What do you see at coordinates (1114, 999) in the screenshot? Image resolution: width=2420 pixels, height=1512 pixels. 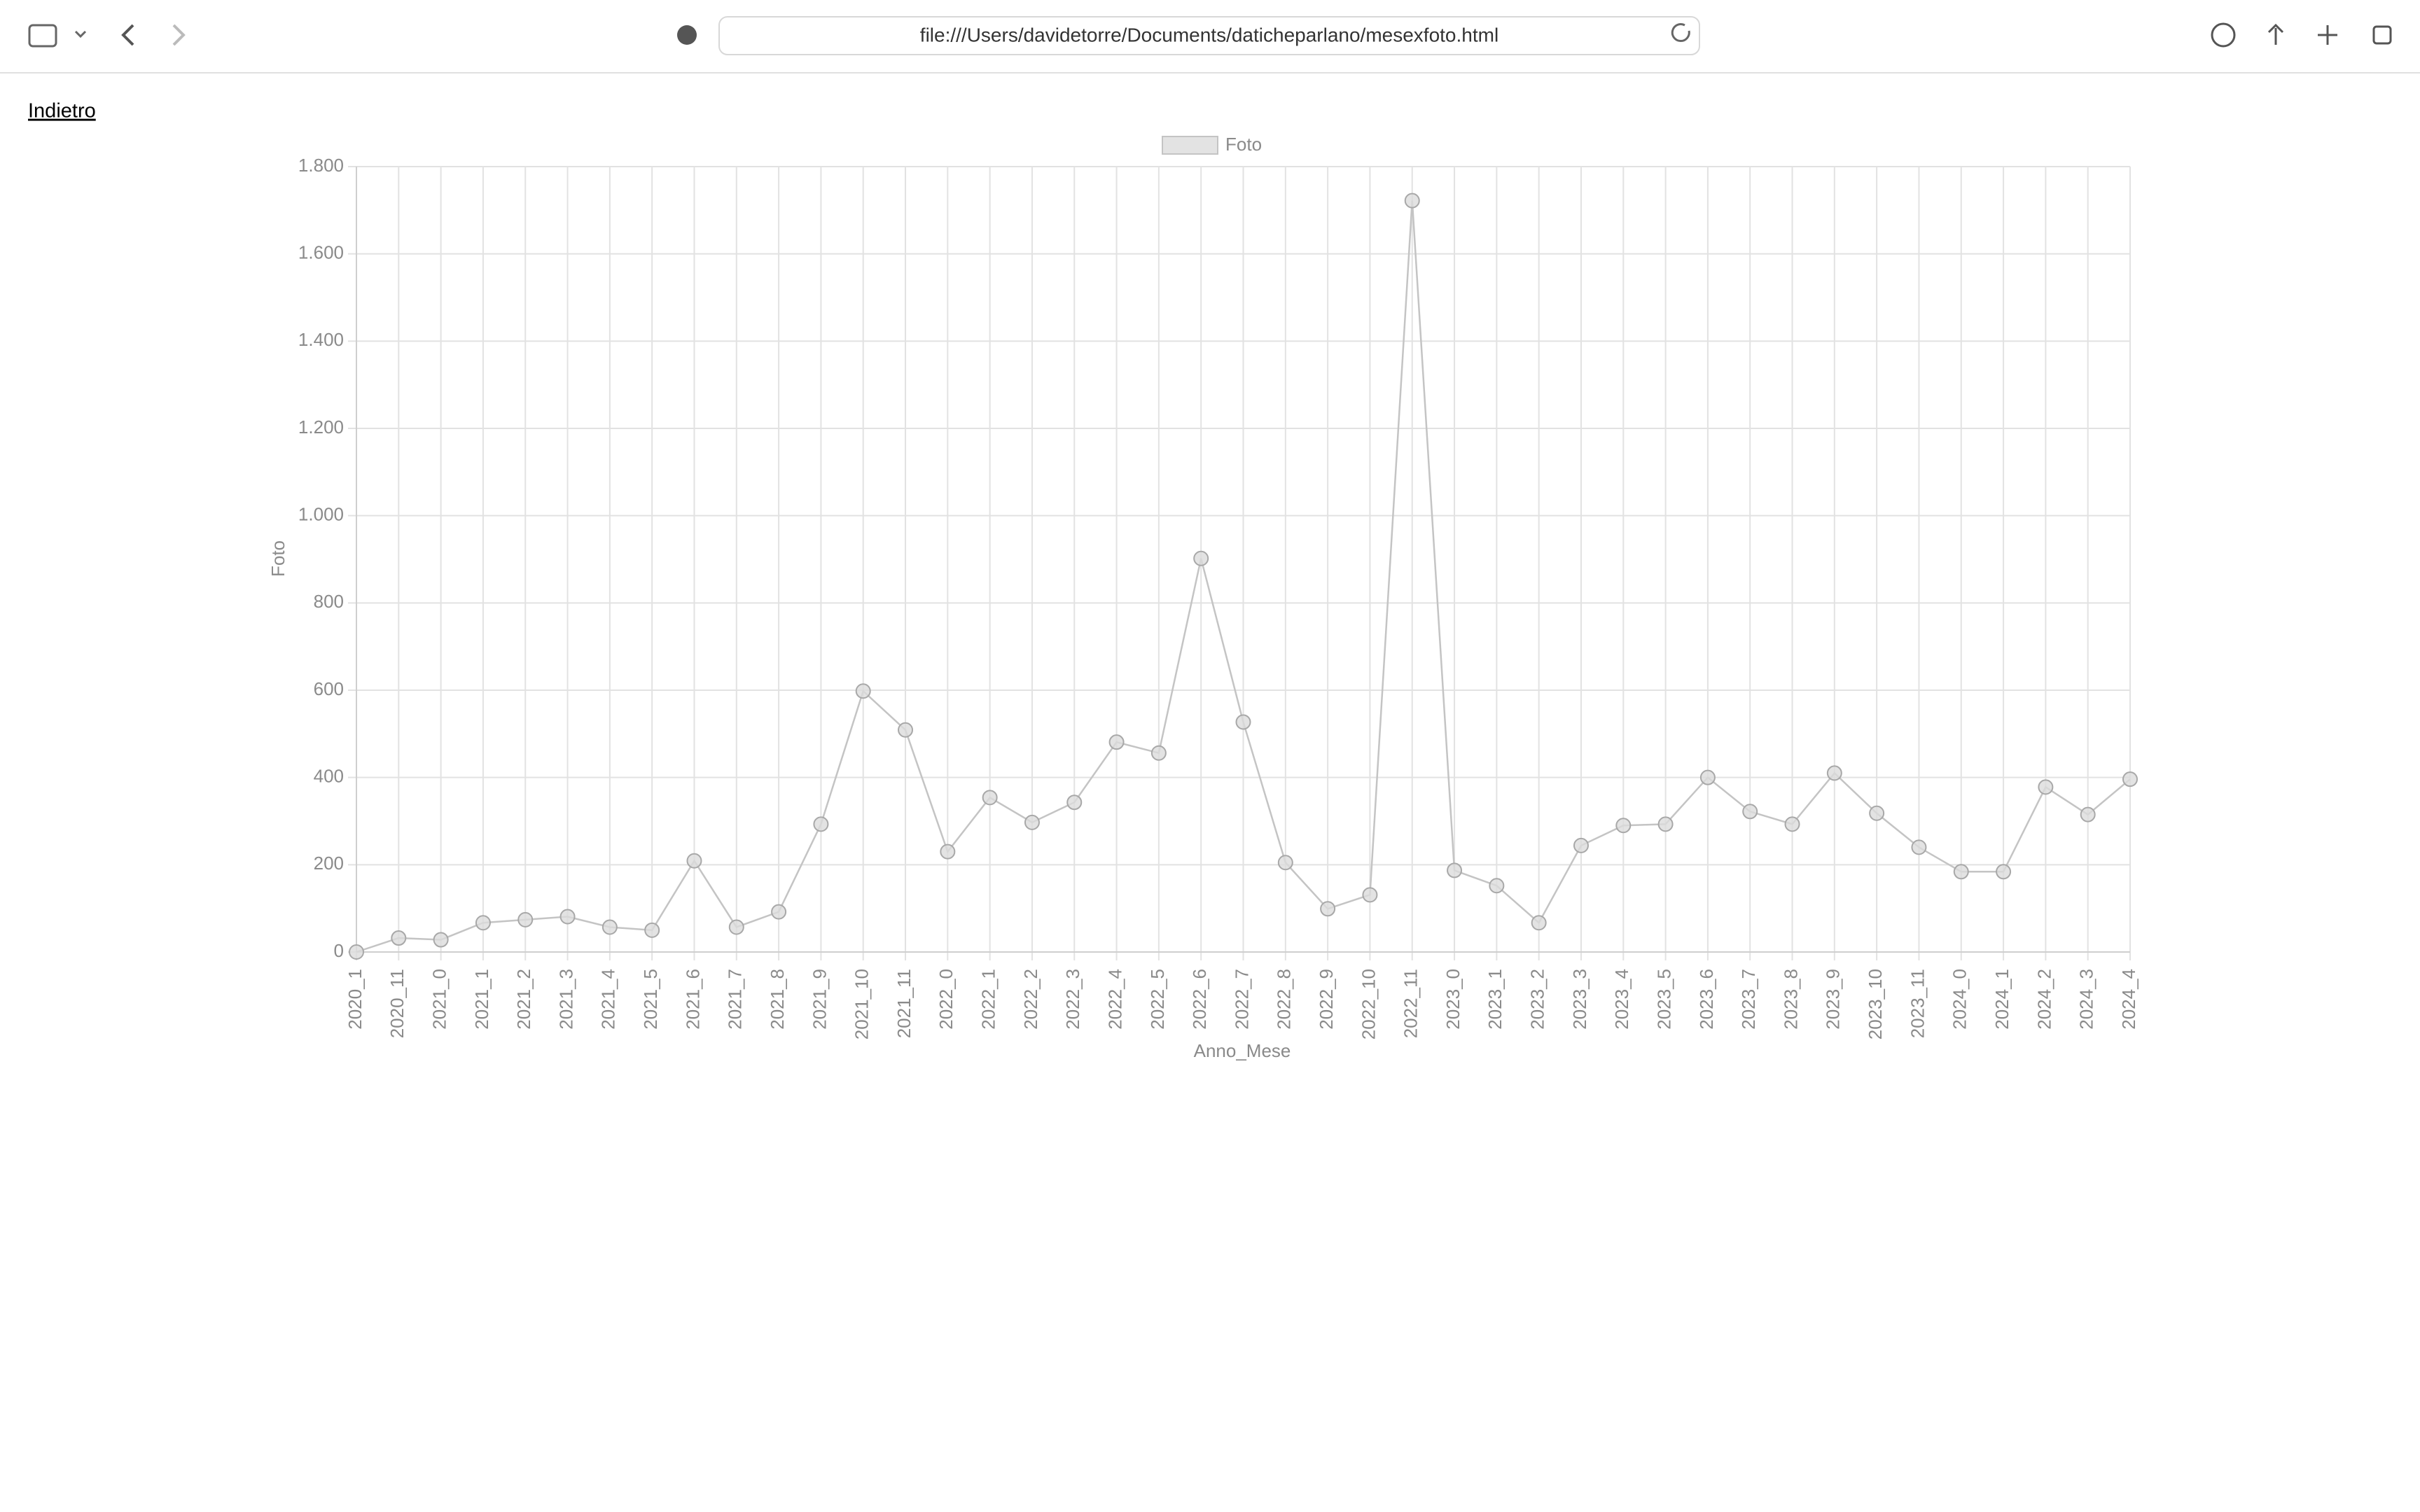 I see `x-tick-label: 2022_4` at bounding box center [1114, 999].